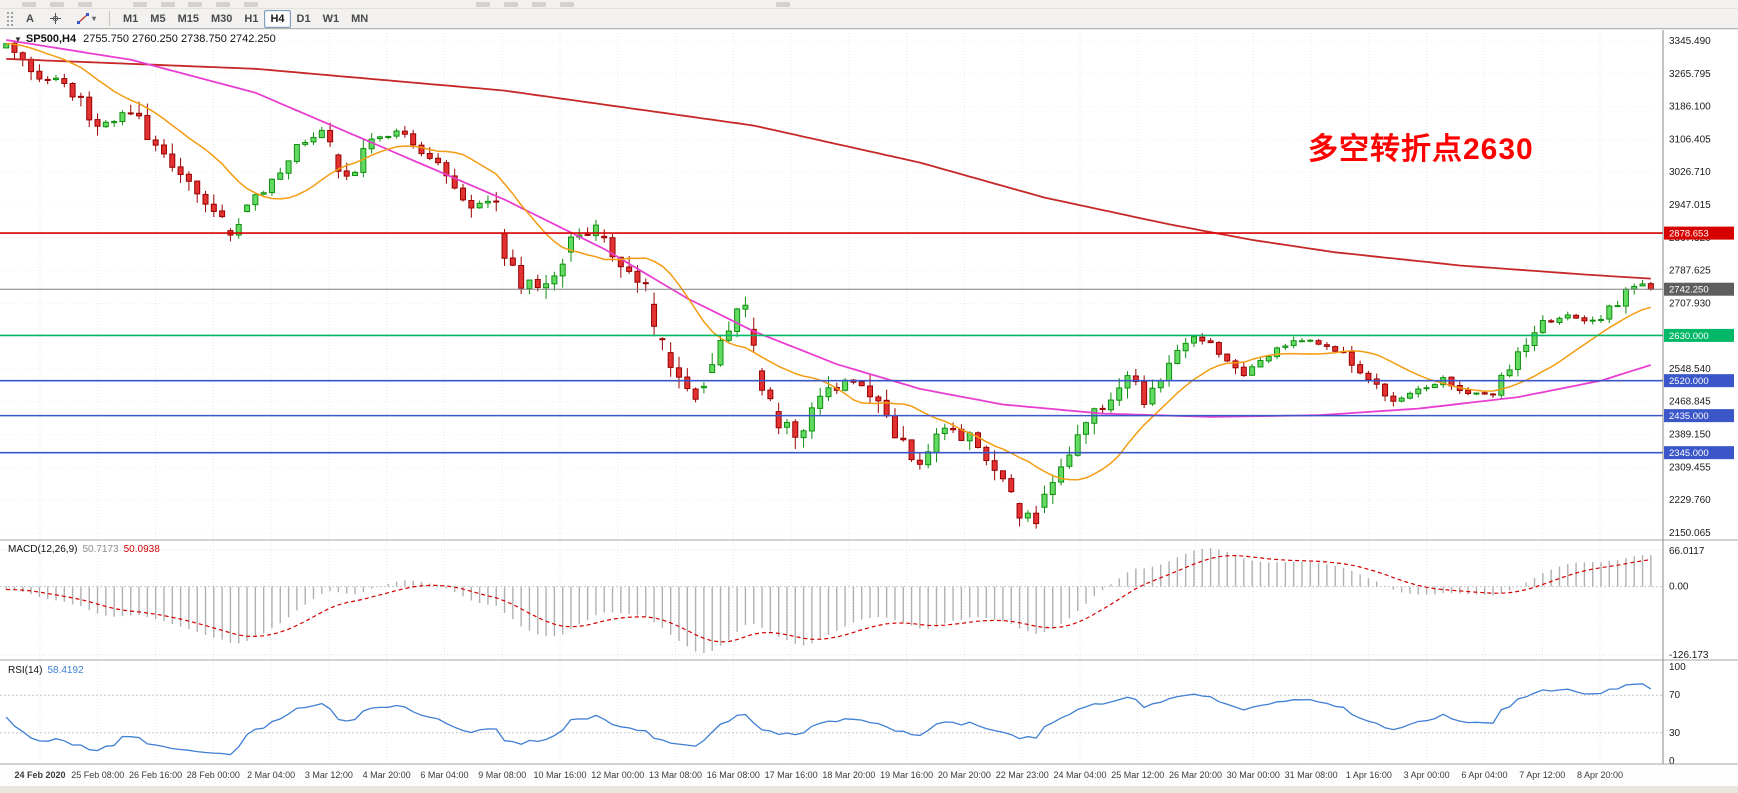 The image size is (1738, 793). I want to click on svg-text: 13 Mar 08:00, so click(675, 775).